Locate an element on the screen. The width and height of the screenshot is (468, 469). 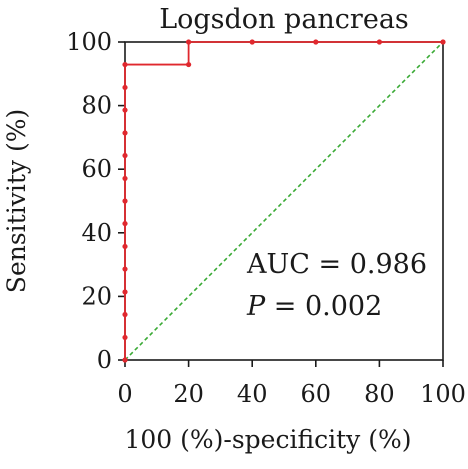
x-tick-label: 20 is located at coordinates (188, 394).